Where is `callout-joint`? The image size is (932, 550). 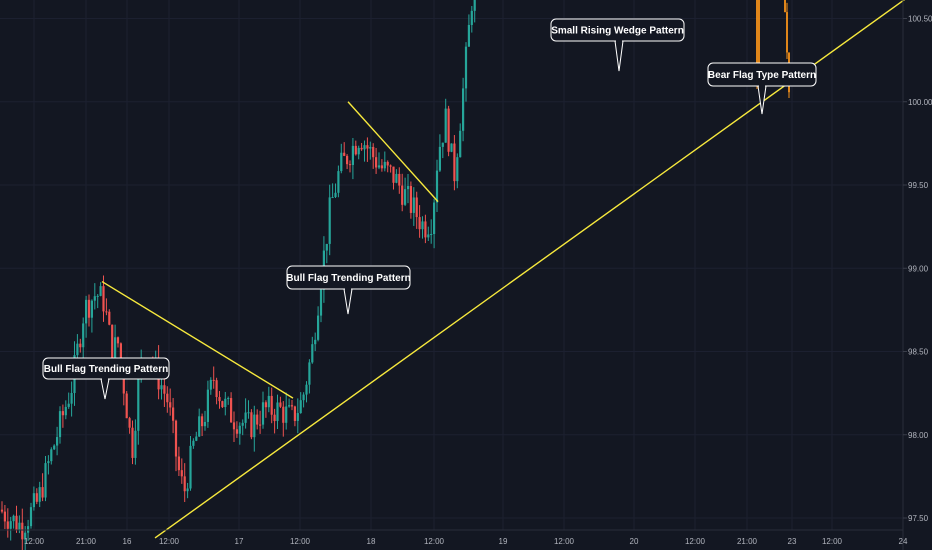 callout-joint is located at coordinates (348, 289).